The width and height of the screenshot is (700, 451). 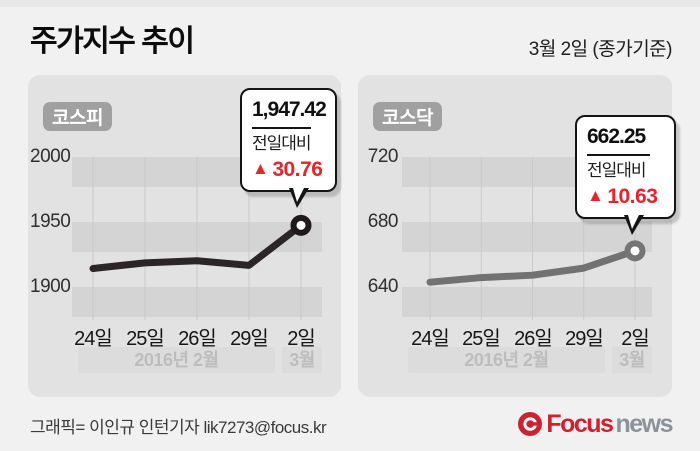 What do you see at coordinates (580, 423) in the screenshot?
I see `logo-brand-text: Focus` at bounding box center [580, 423].